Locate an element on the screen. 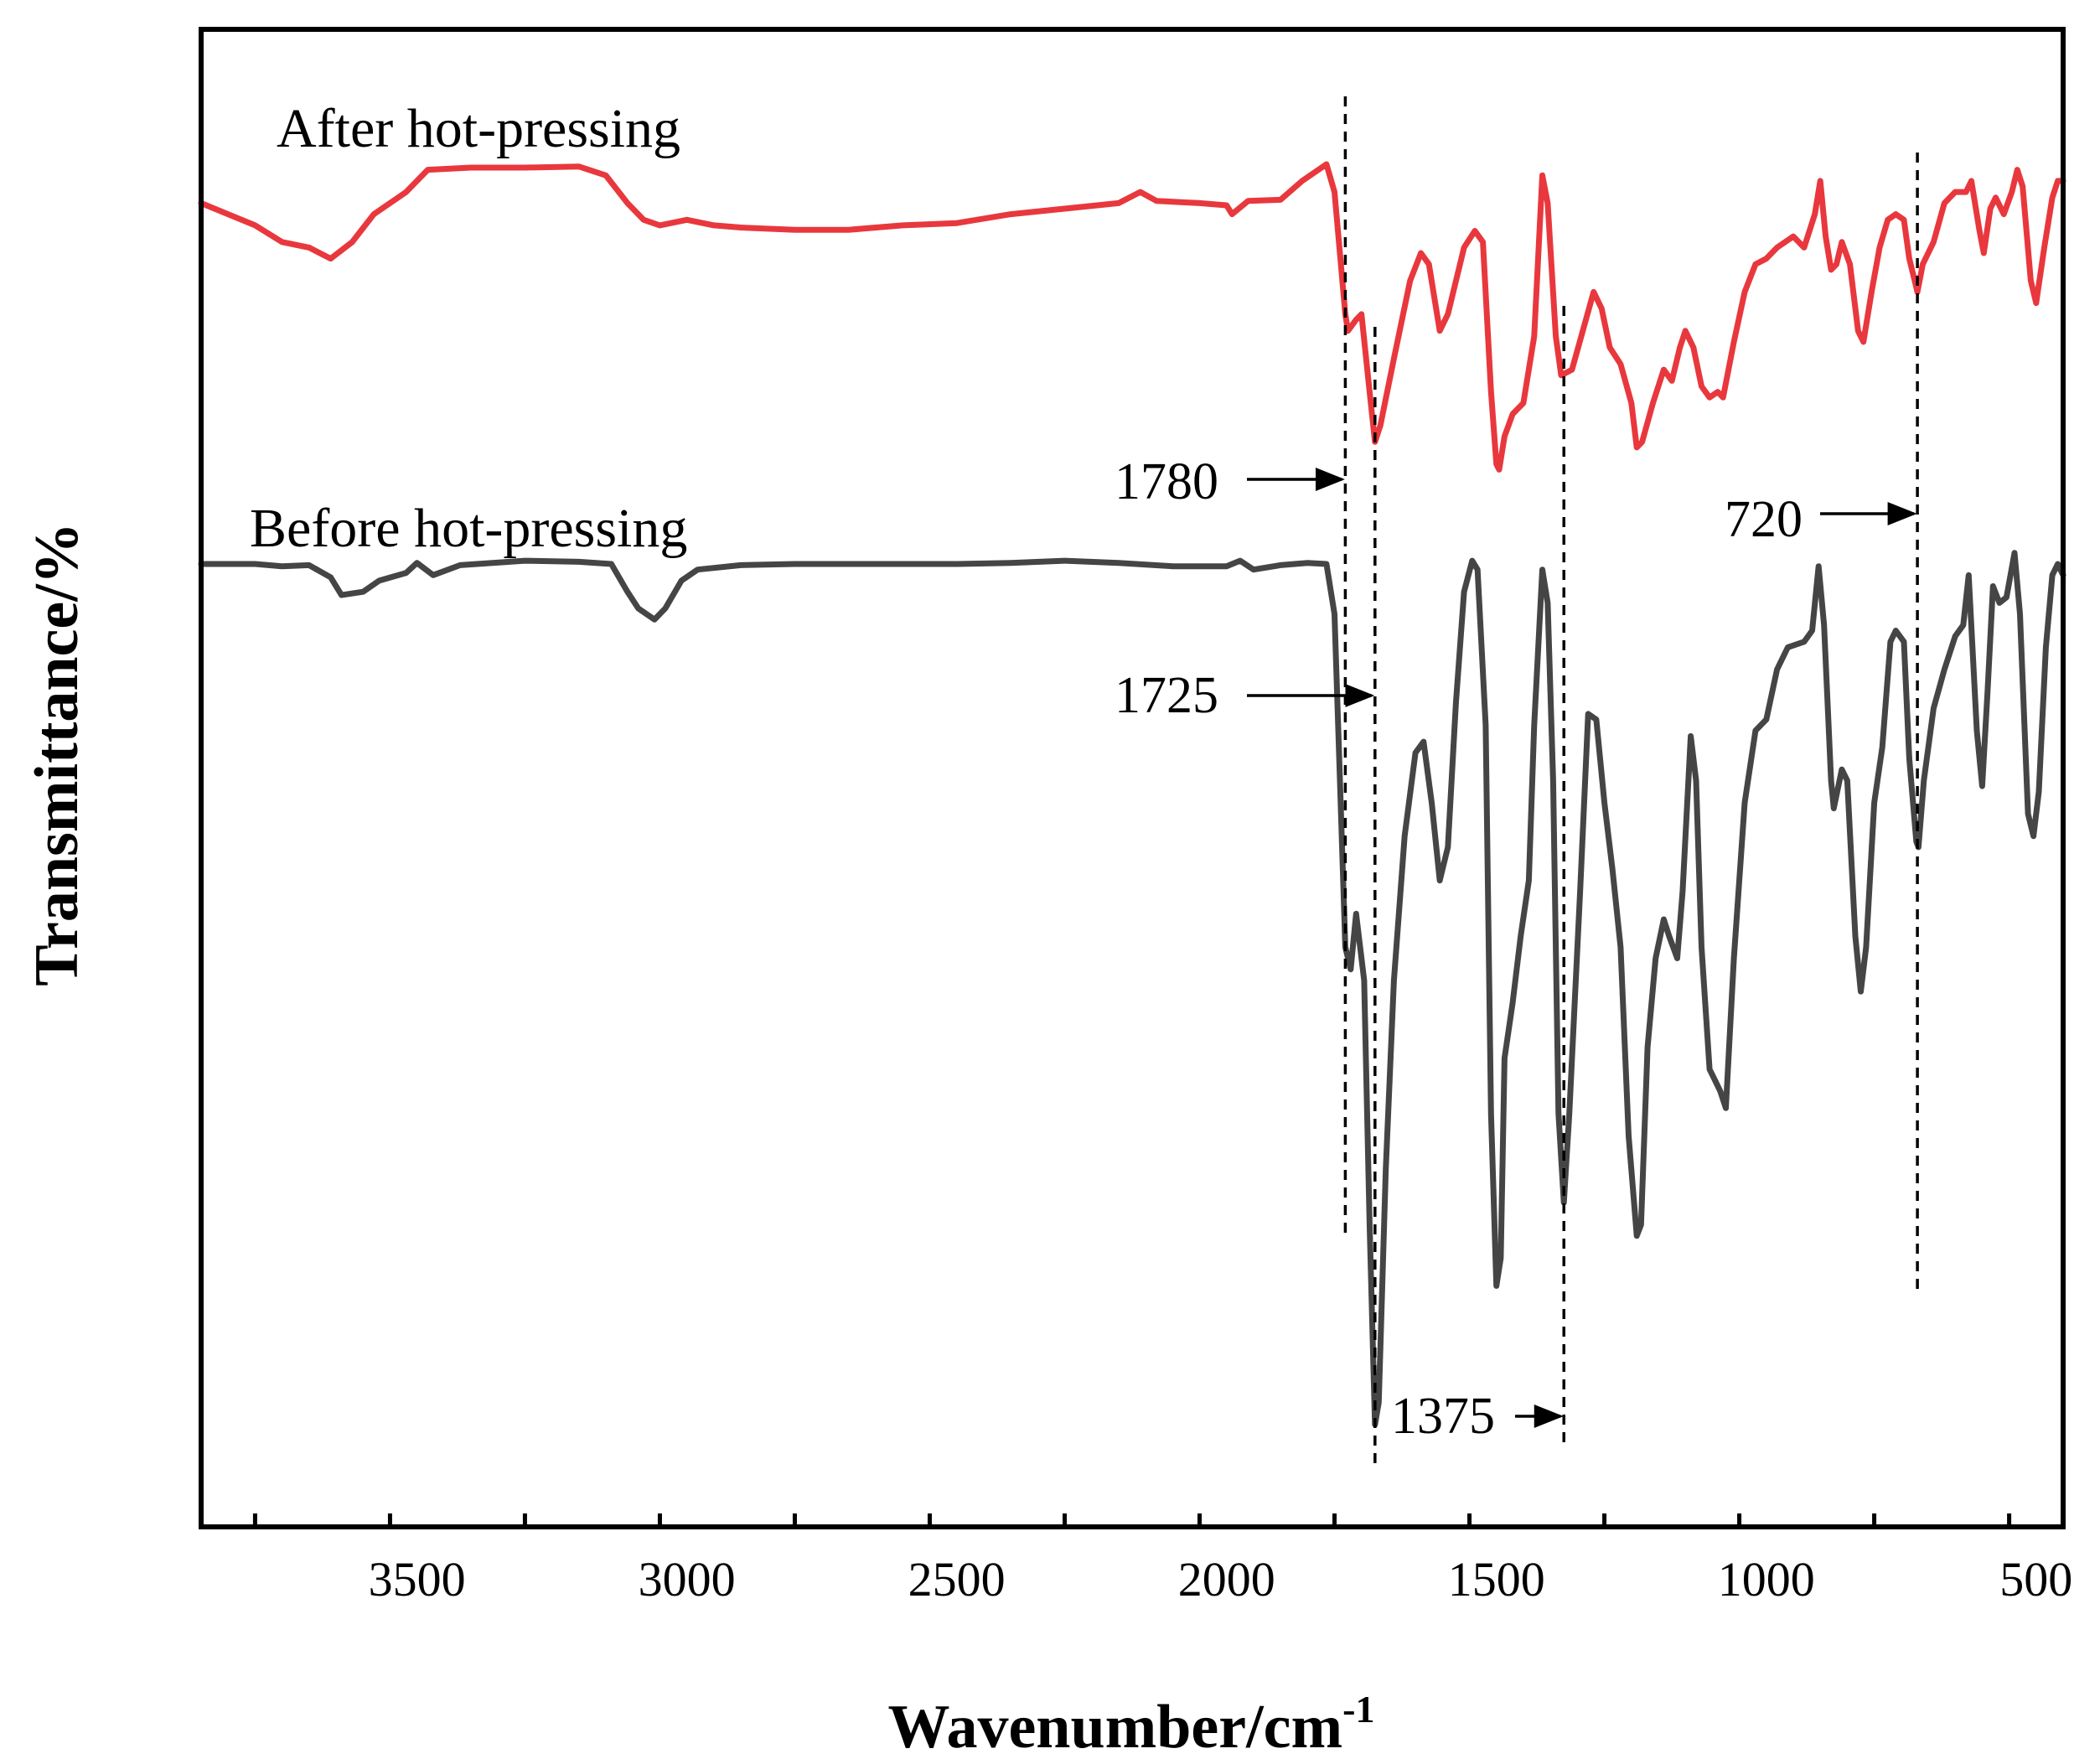  x-axis: 3500 3000 2500 2000 1500 1000 500 is located at coordinates (1162, 1559).